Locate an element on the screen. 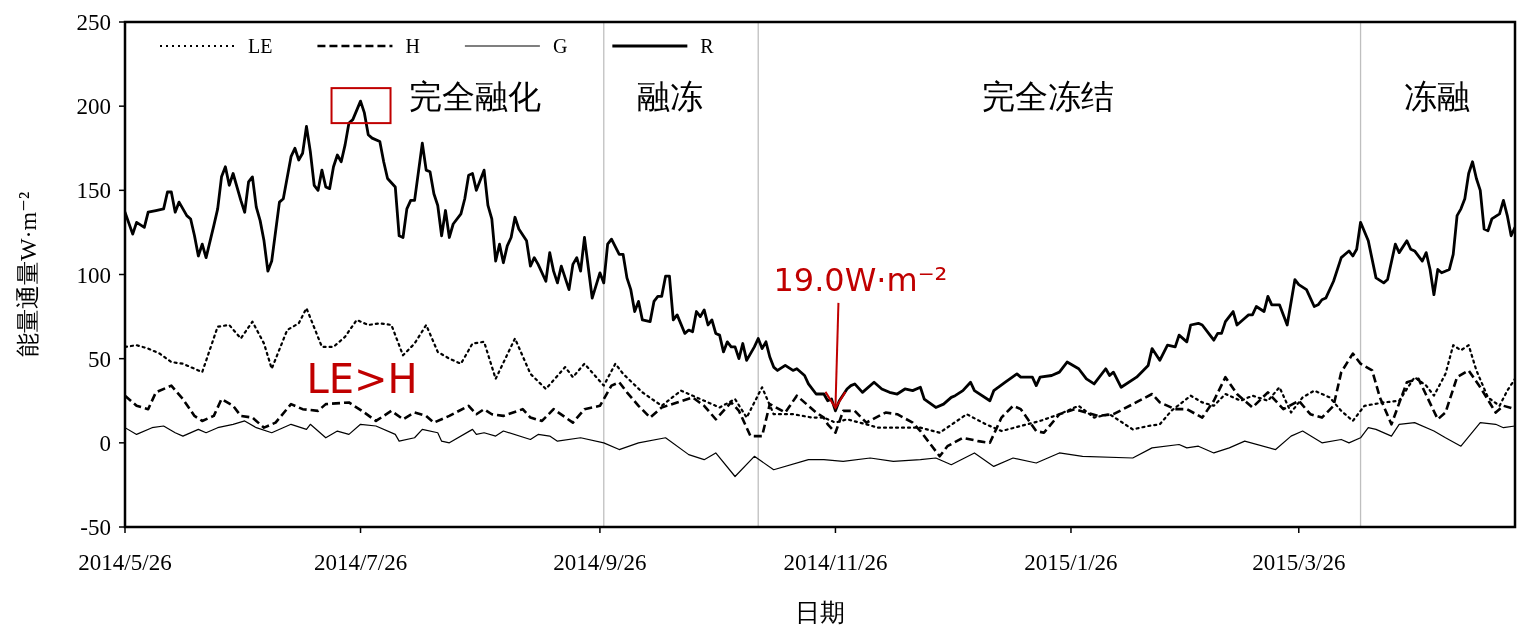  y-tick-label: 150 is located at coordinates (93, 191).